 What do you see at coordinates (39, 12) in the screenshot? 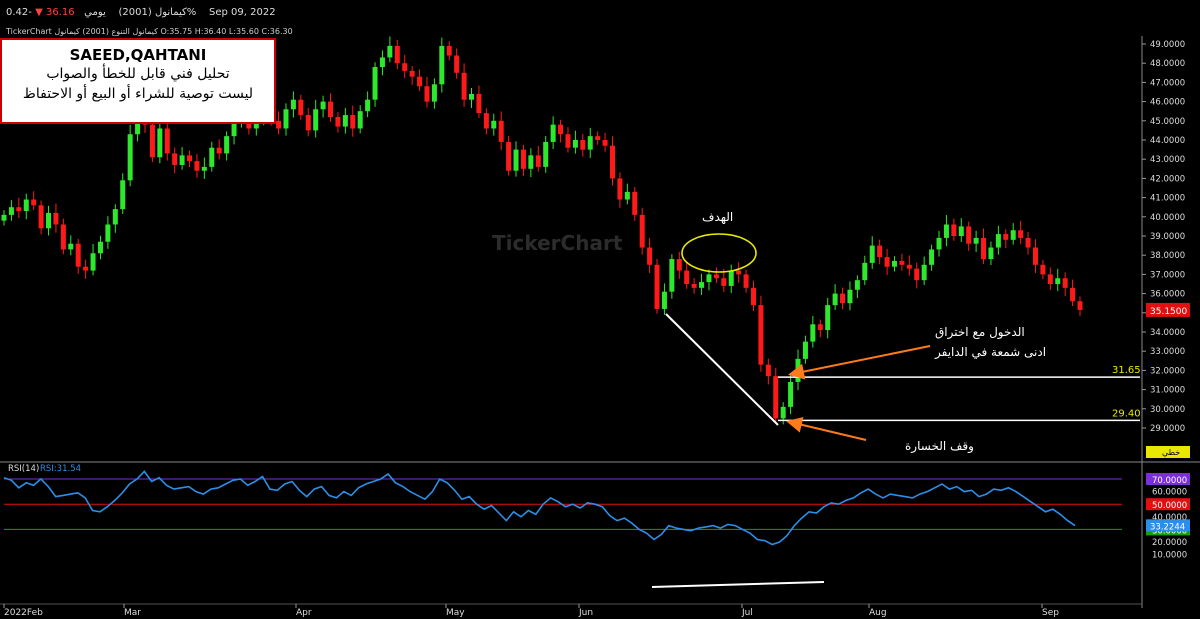
I see `down-arrow-icon: ▼` at bounding box center [39, 12].